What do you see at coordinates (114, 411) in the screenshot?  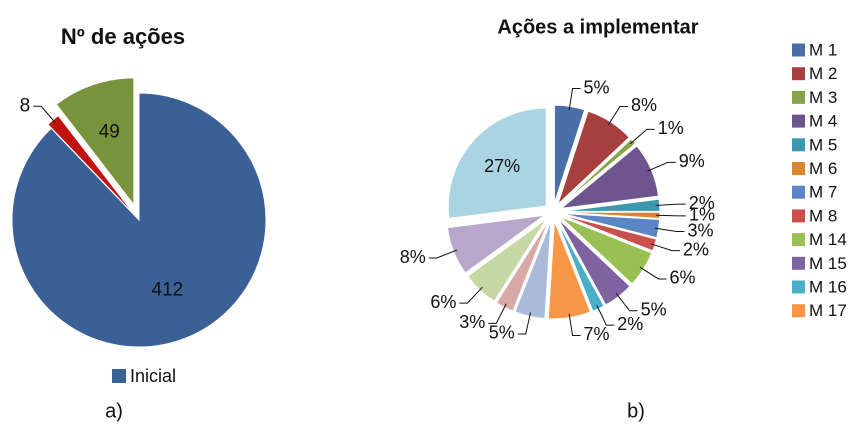 I see `caption: a)` at bounding box center [114, 411].